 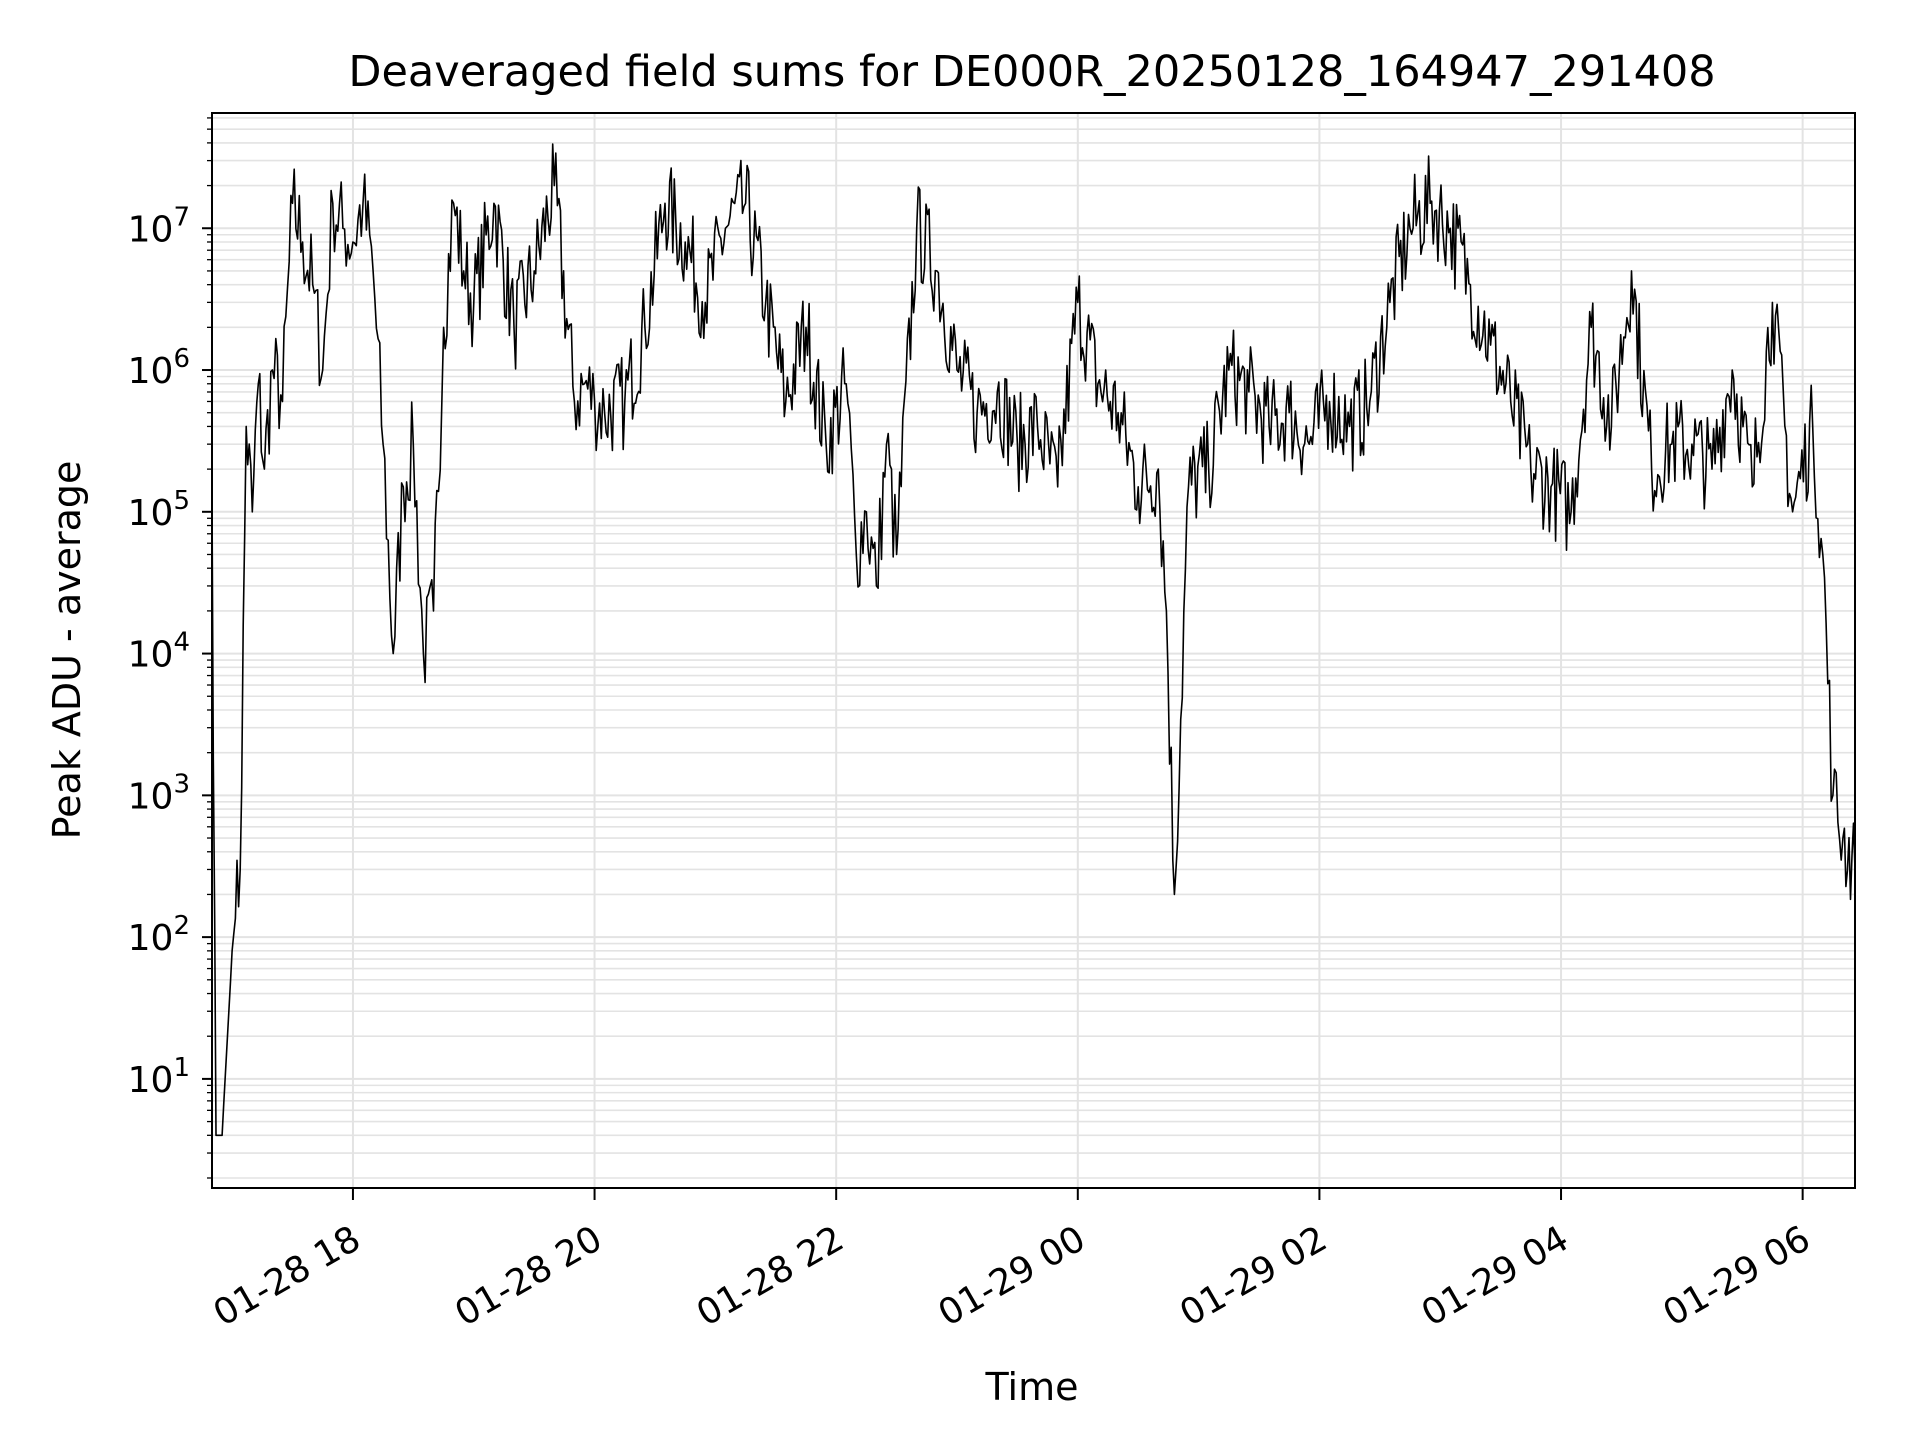 What do you see at coordinates (159, 368) in the screenshot?
I see `y-tick-label: 10⁶` at bounding box center [159, 368].